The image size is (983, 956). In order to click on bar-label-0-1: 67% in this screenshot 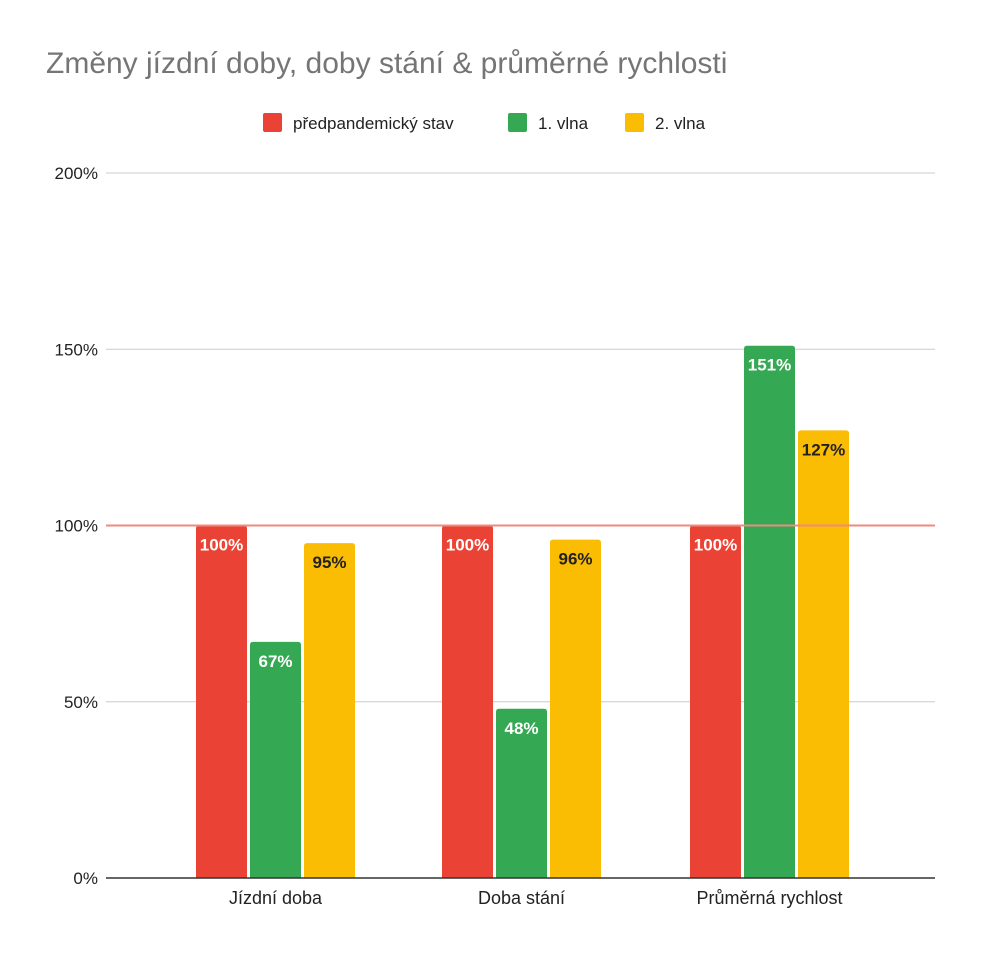, I will do `click(275, 661)`.